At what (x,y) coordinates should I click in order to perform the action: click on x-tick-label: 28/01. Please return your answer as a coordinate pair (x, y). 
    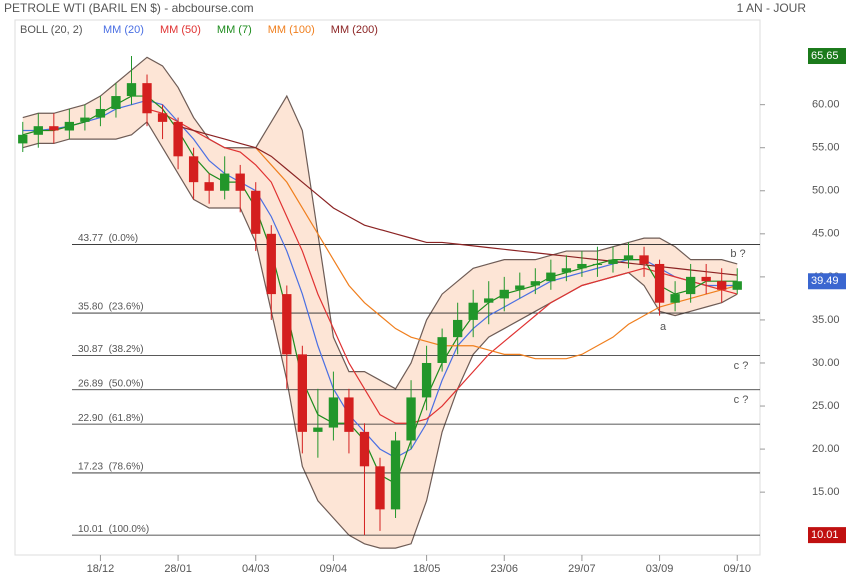
    Looking at the image, I should click on (178, 569).